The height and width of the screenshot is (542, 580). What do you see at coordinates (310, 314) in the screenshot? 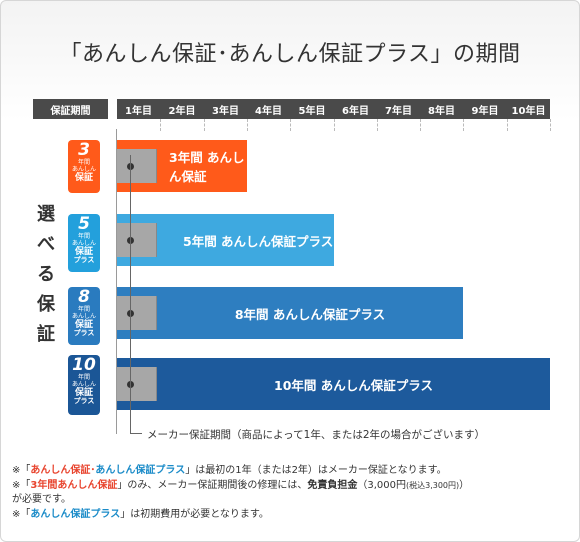
I see `warranty-bar-label: 8年間 あんしん保証プラス` at bounding box center [310, 314].